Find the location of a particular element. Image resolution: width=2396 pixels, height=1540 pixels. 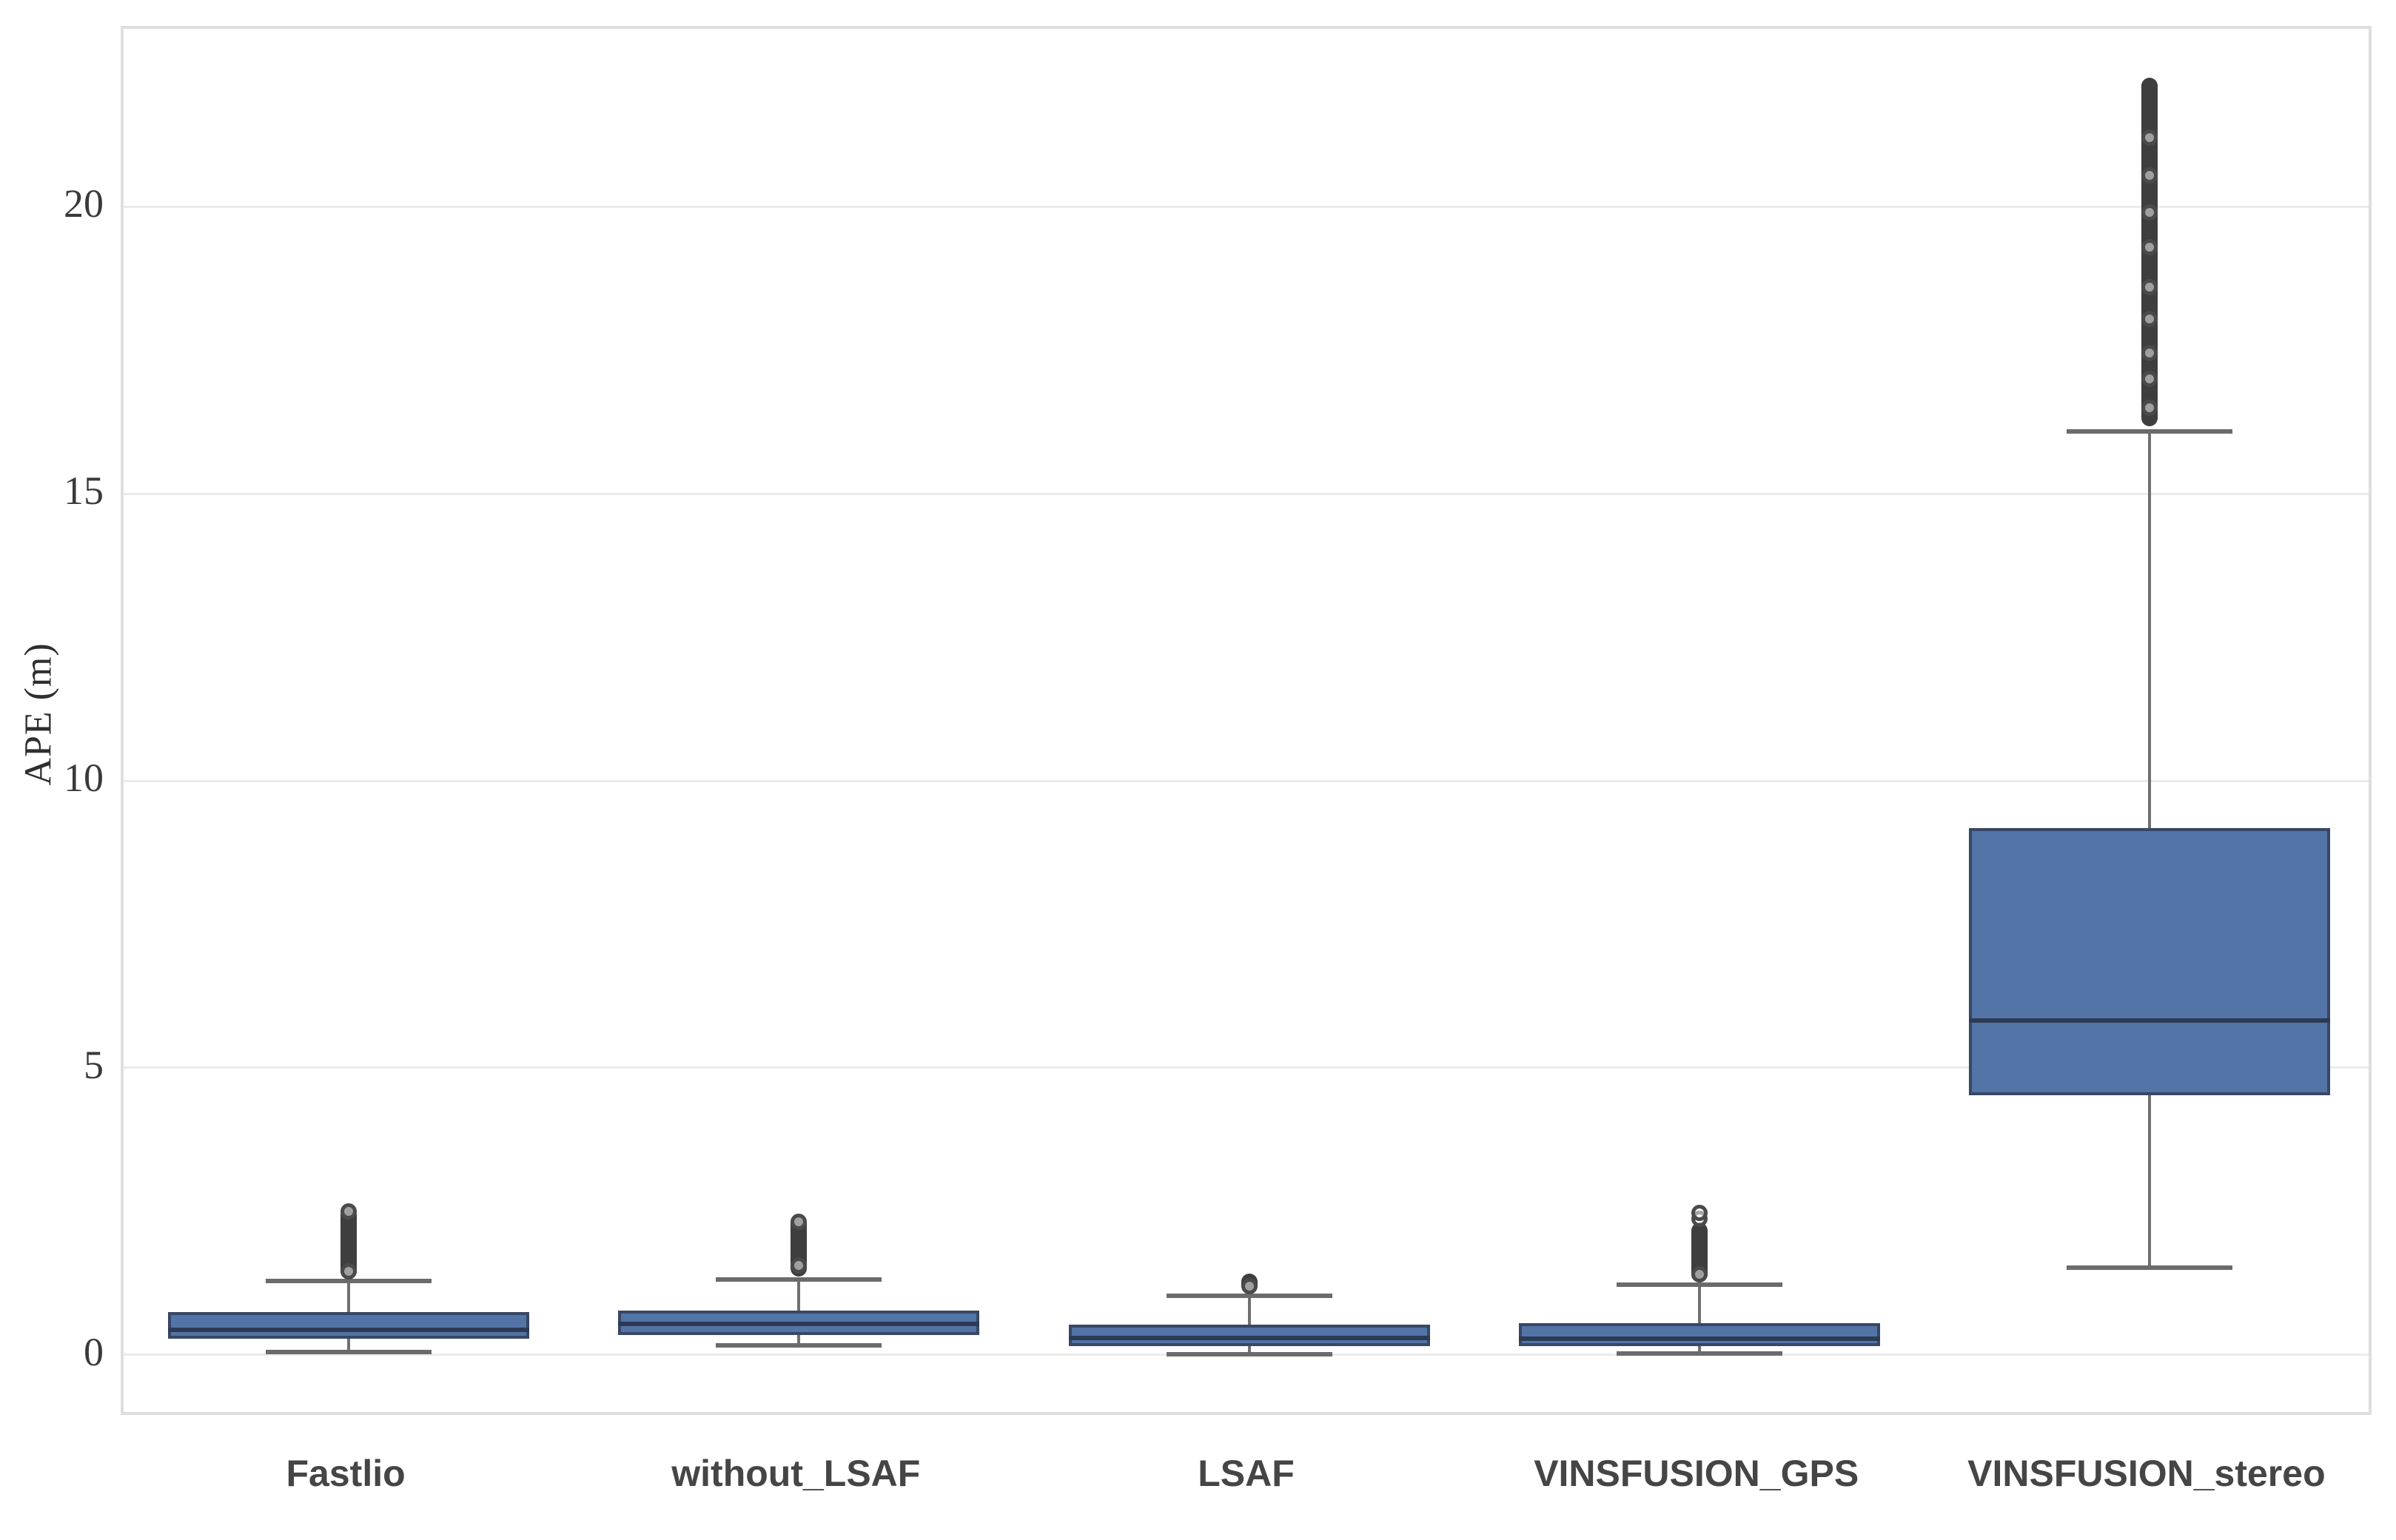

lower-whisker-VINSFUSION_stereo is located at coordinates (2149, 1181).